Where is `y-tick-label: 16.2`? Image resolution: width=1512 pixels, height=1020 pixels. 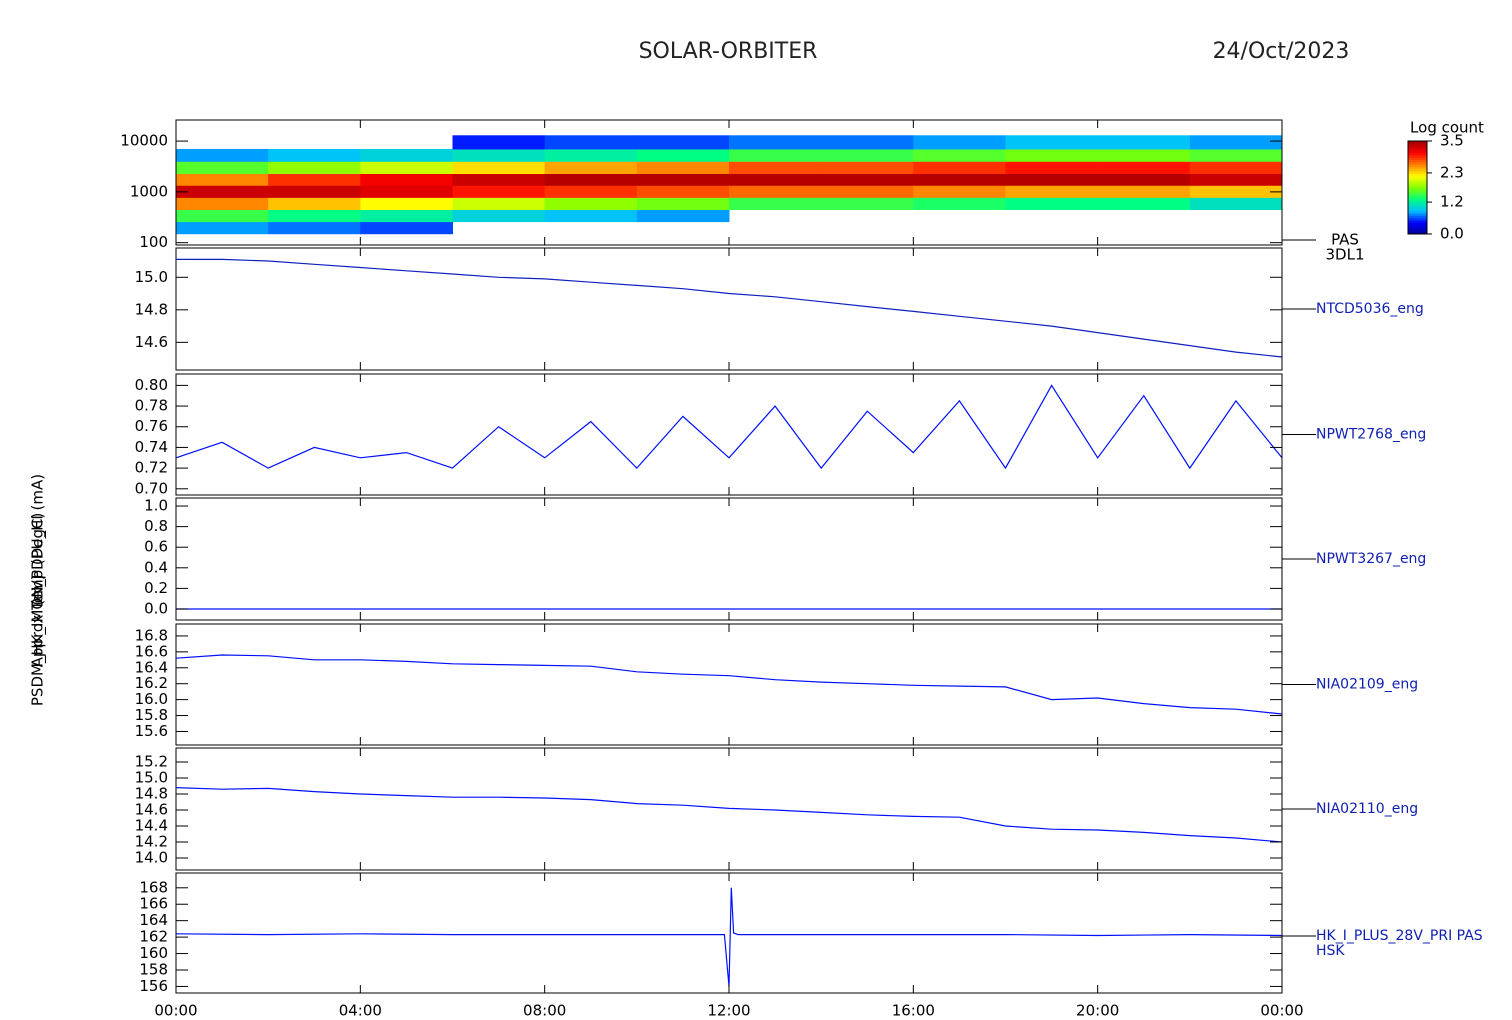 y-tick-label: 16.2 is located at coordinates (151, 683).